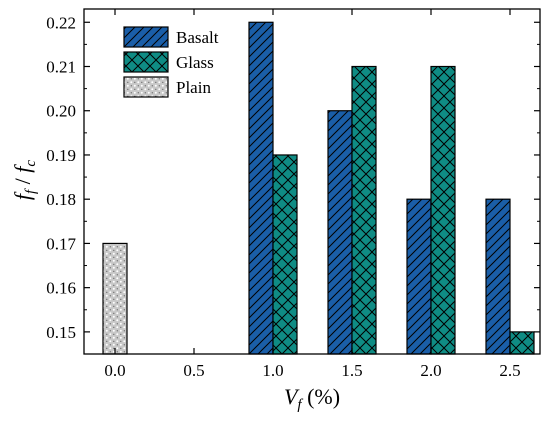 The height and width of the screenshot is (426, 550). What do you see at coordinates (272, 370) in the screenshot?
I see `x-tick-label: 1.0` at bounding box center [272, 370].